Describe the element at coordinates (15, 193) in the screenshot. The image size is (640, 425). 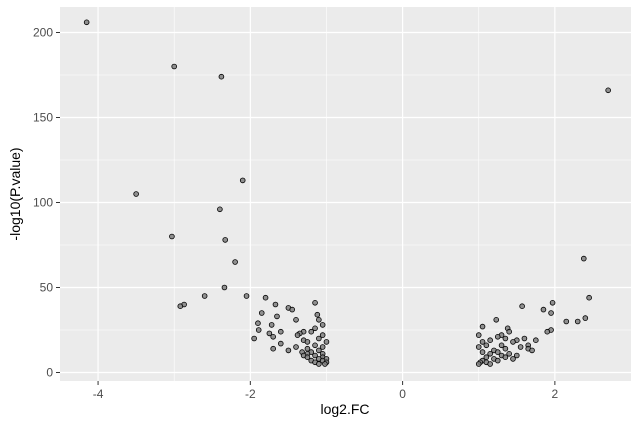
I see `y-axis-title: -log10(P.value)` at that location.